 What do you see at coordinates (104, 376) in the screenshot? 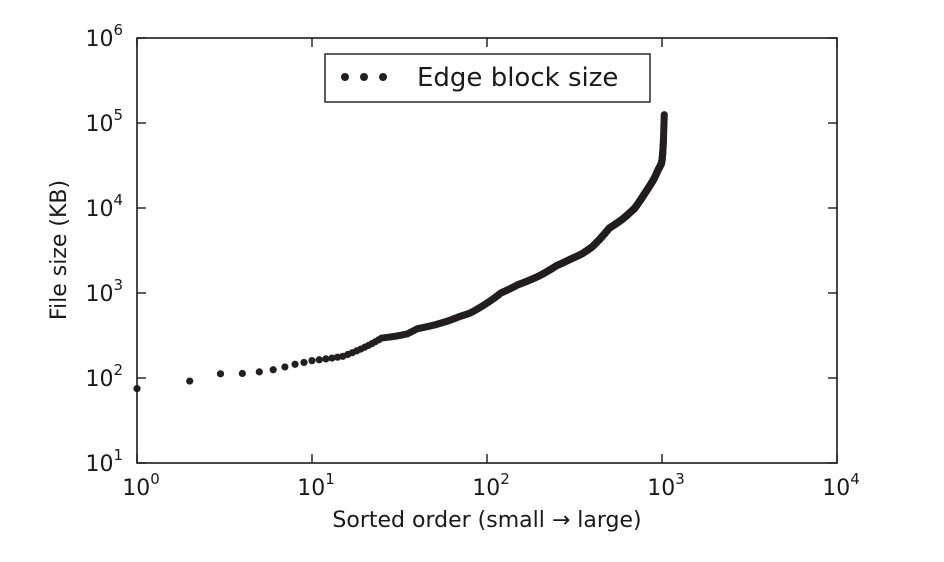
I see `y-tick-label: 10²` at bounding box center [104, 376].